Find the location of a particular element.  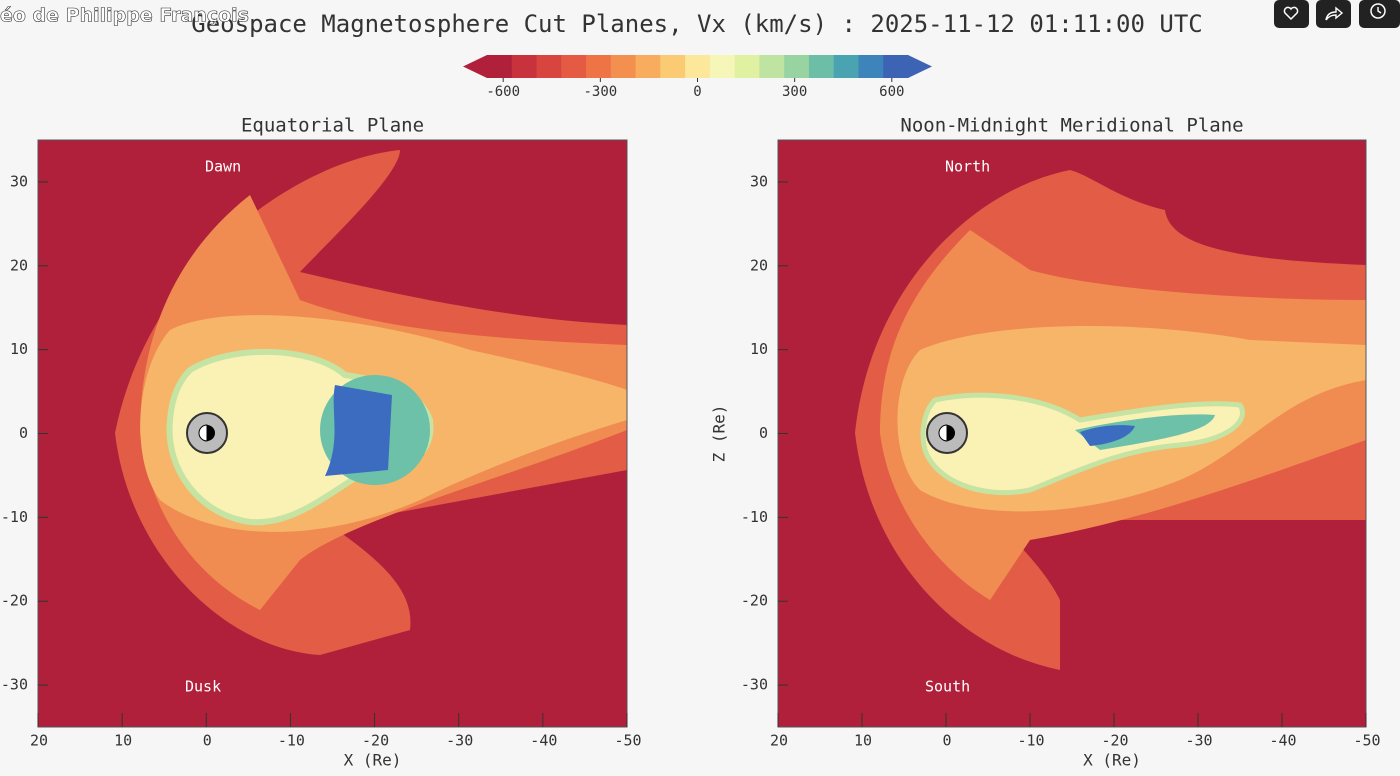

annotation: North is located at coordinates (967, 167).